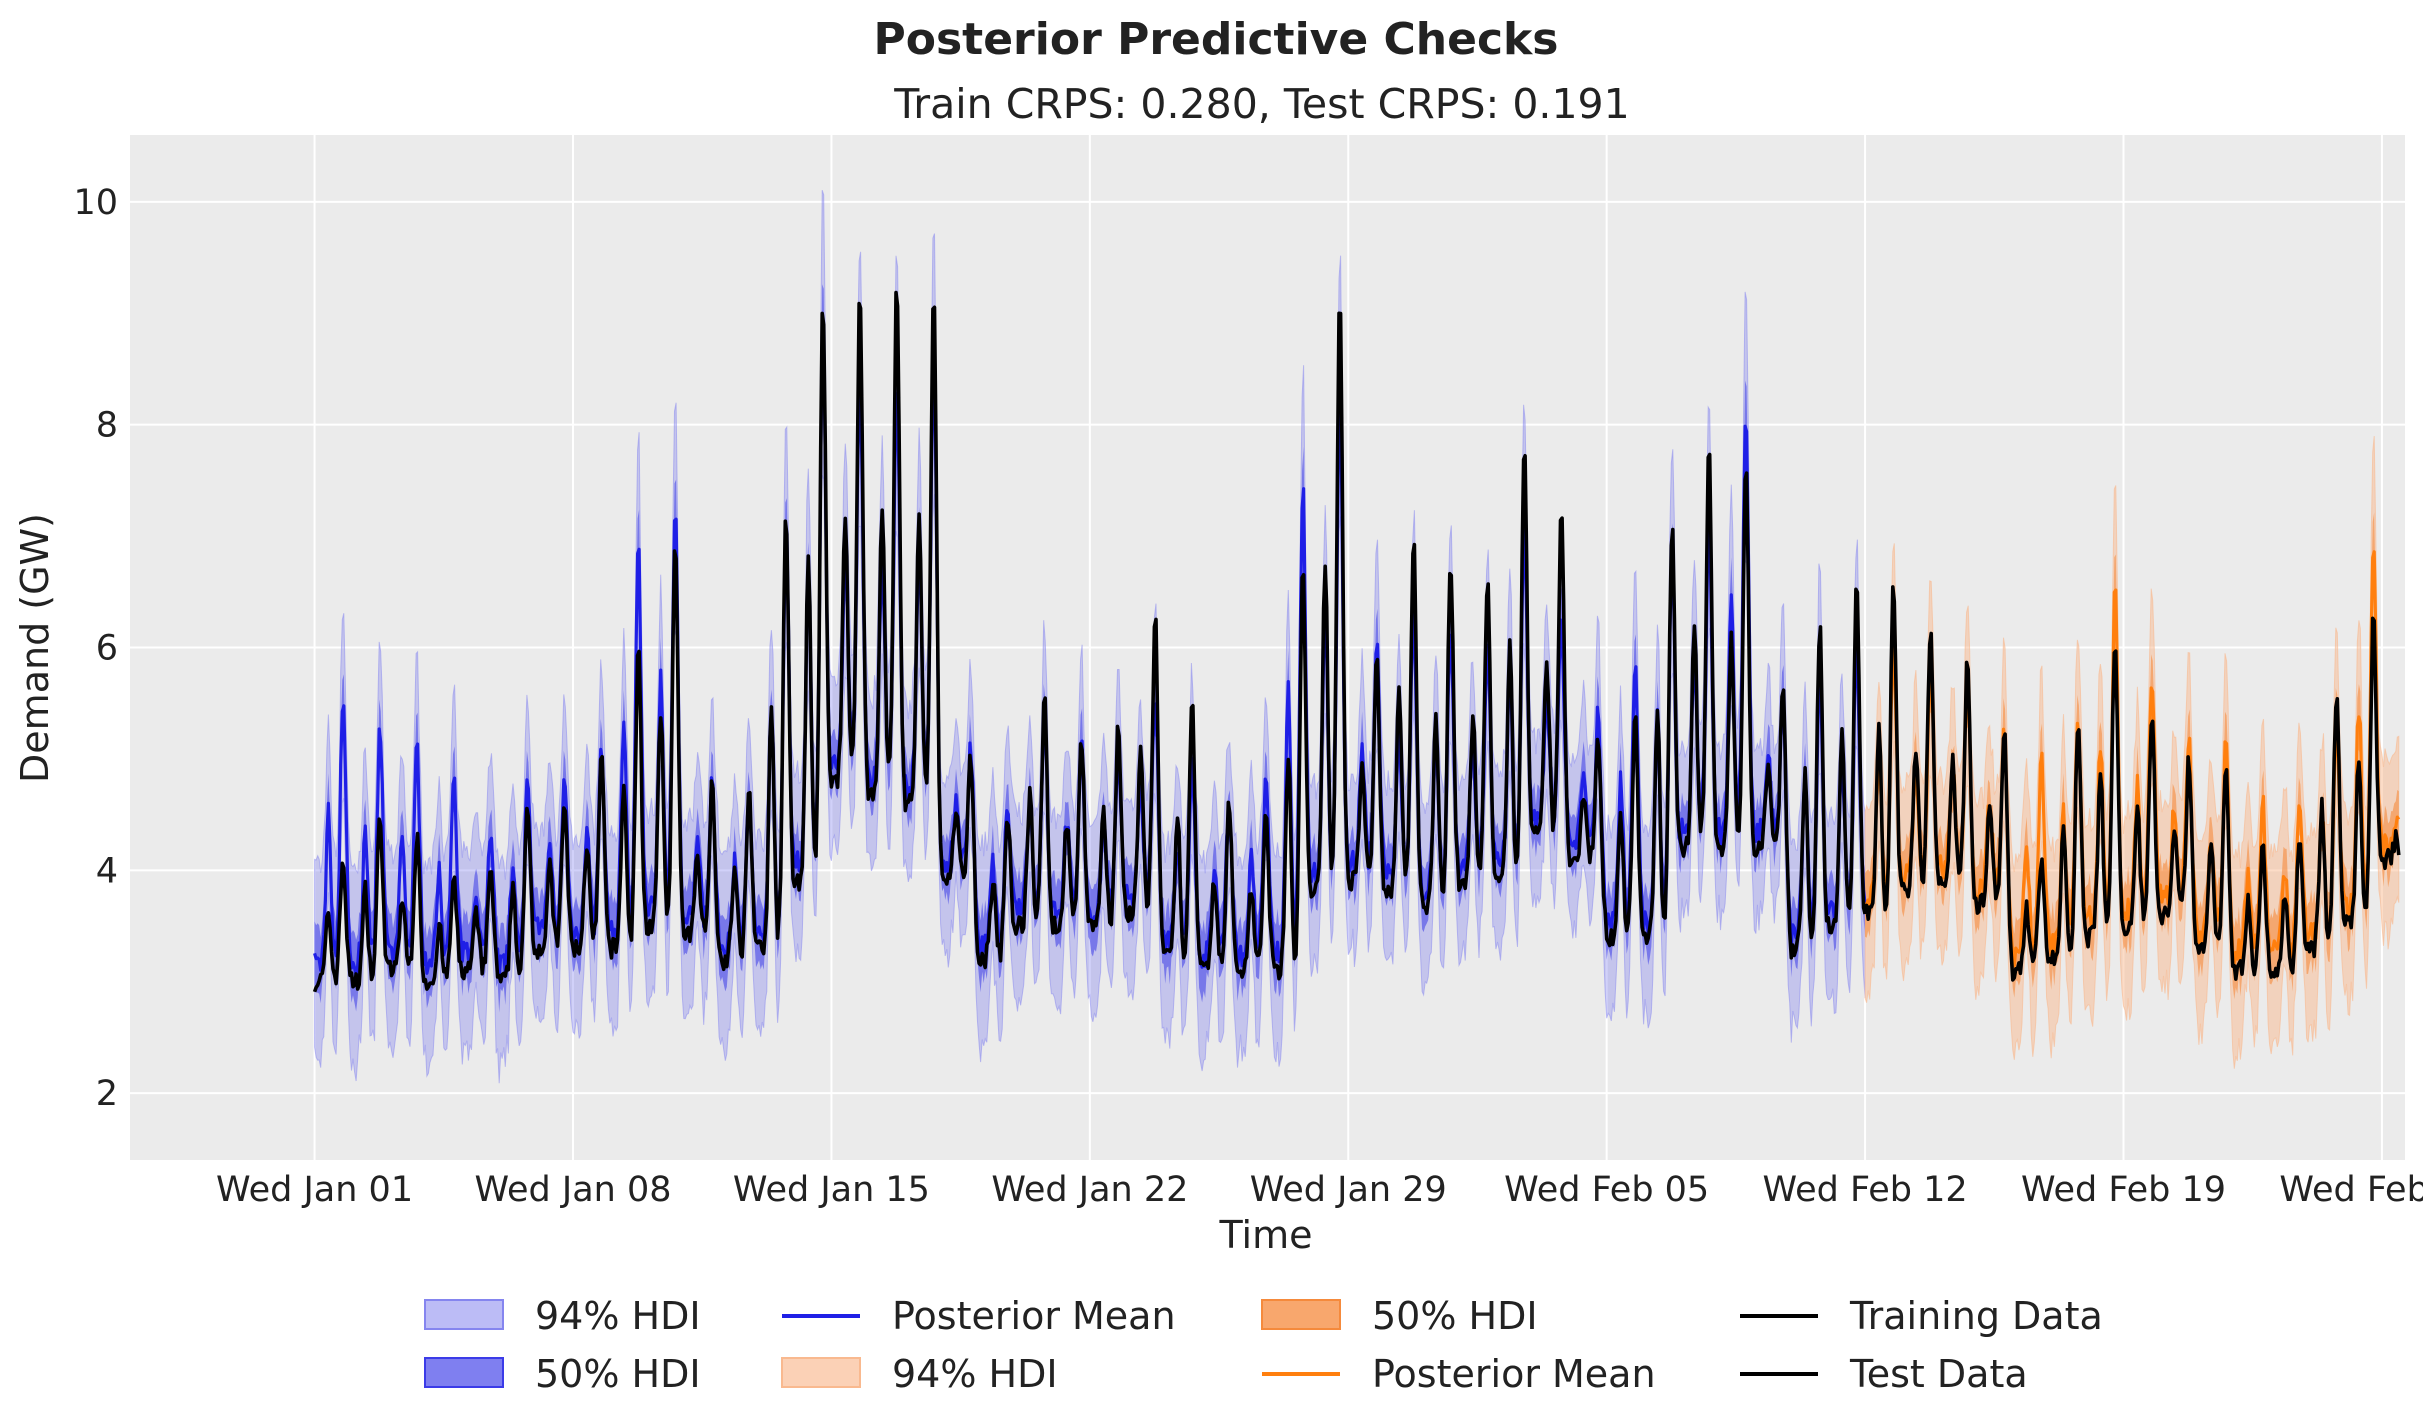 This screenshot has width=2423, height=1423. What do you see at coordinates (1216, 39) in the screenshot?
I see `chart-title: Posterior Predictive Checks` at bounding box center [1216, 39].